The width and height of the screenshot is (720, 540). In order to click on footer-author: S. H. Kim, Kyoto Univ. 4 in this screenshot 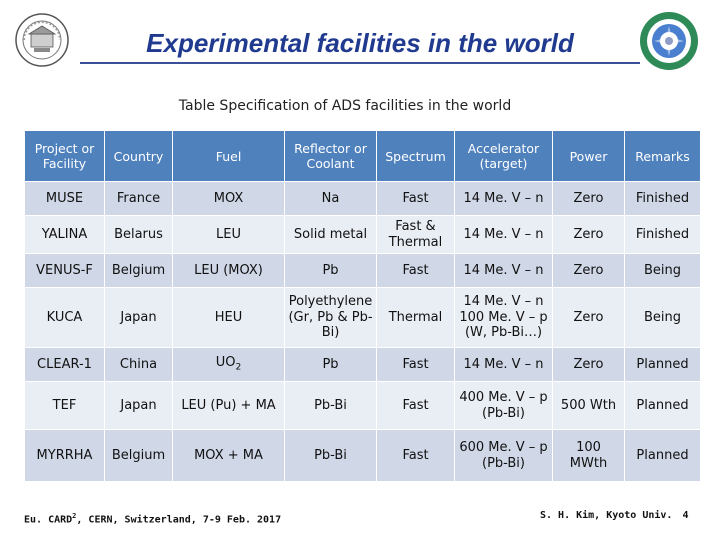, I will do `click(614, 515)`.